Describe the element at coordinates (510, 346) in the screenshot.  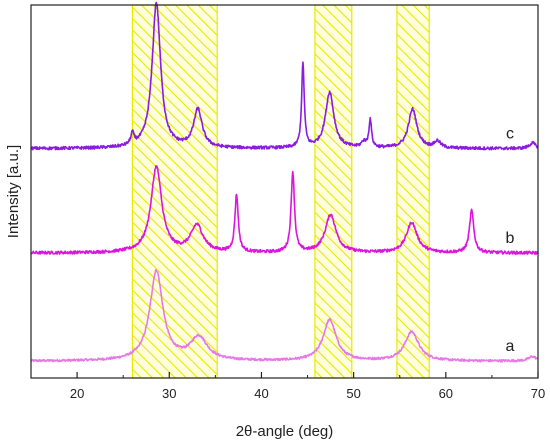
I see `curve-label-a: a` at that location.